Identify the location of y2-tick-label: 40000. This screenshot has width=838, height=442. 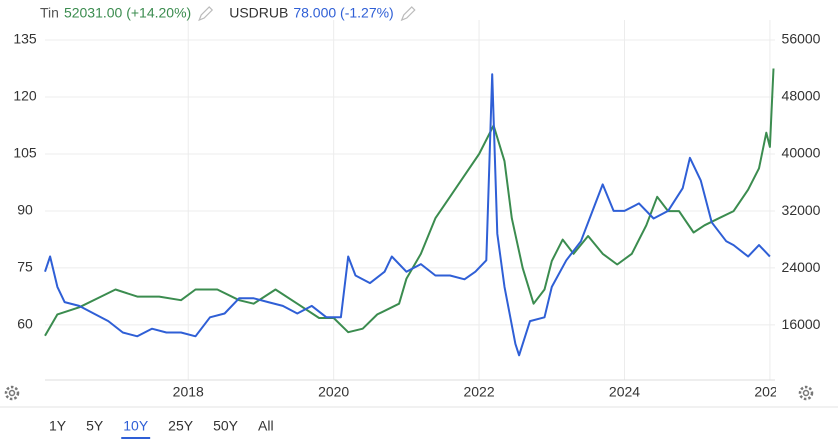
(801, 153).